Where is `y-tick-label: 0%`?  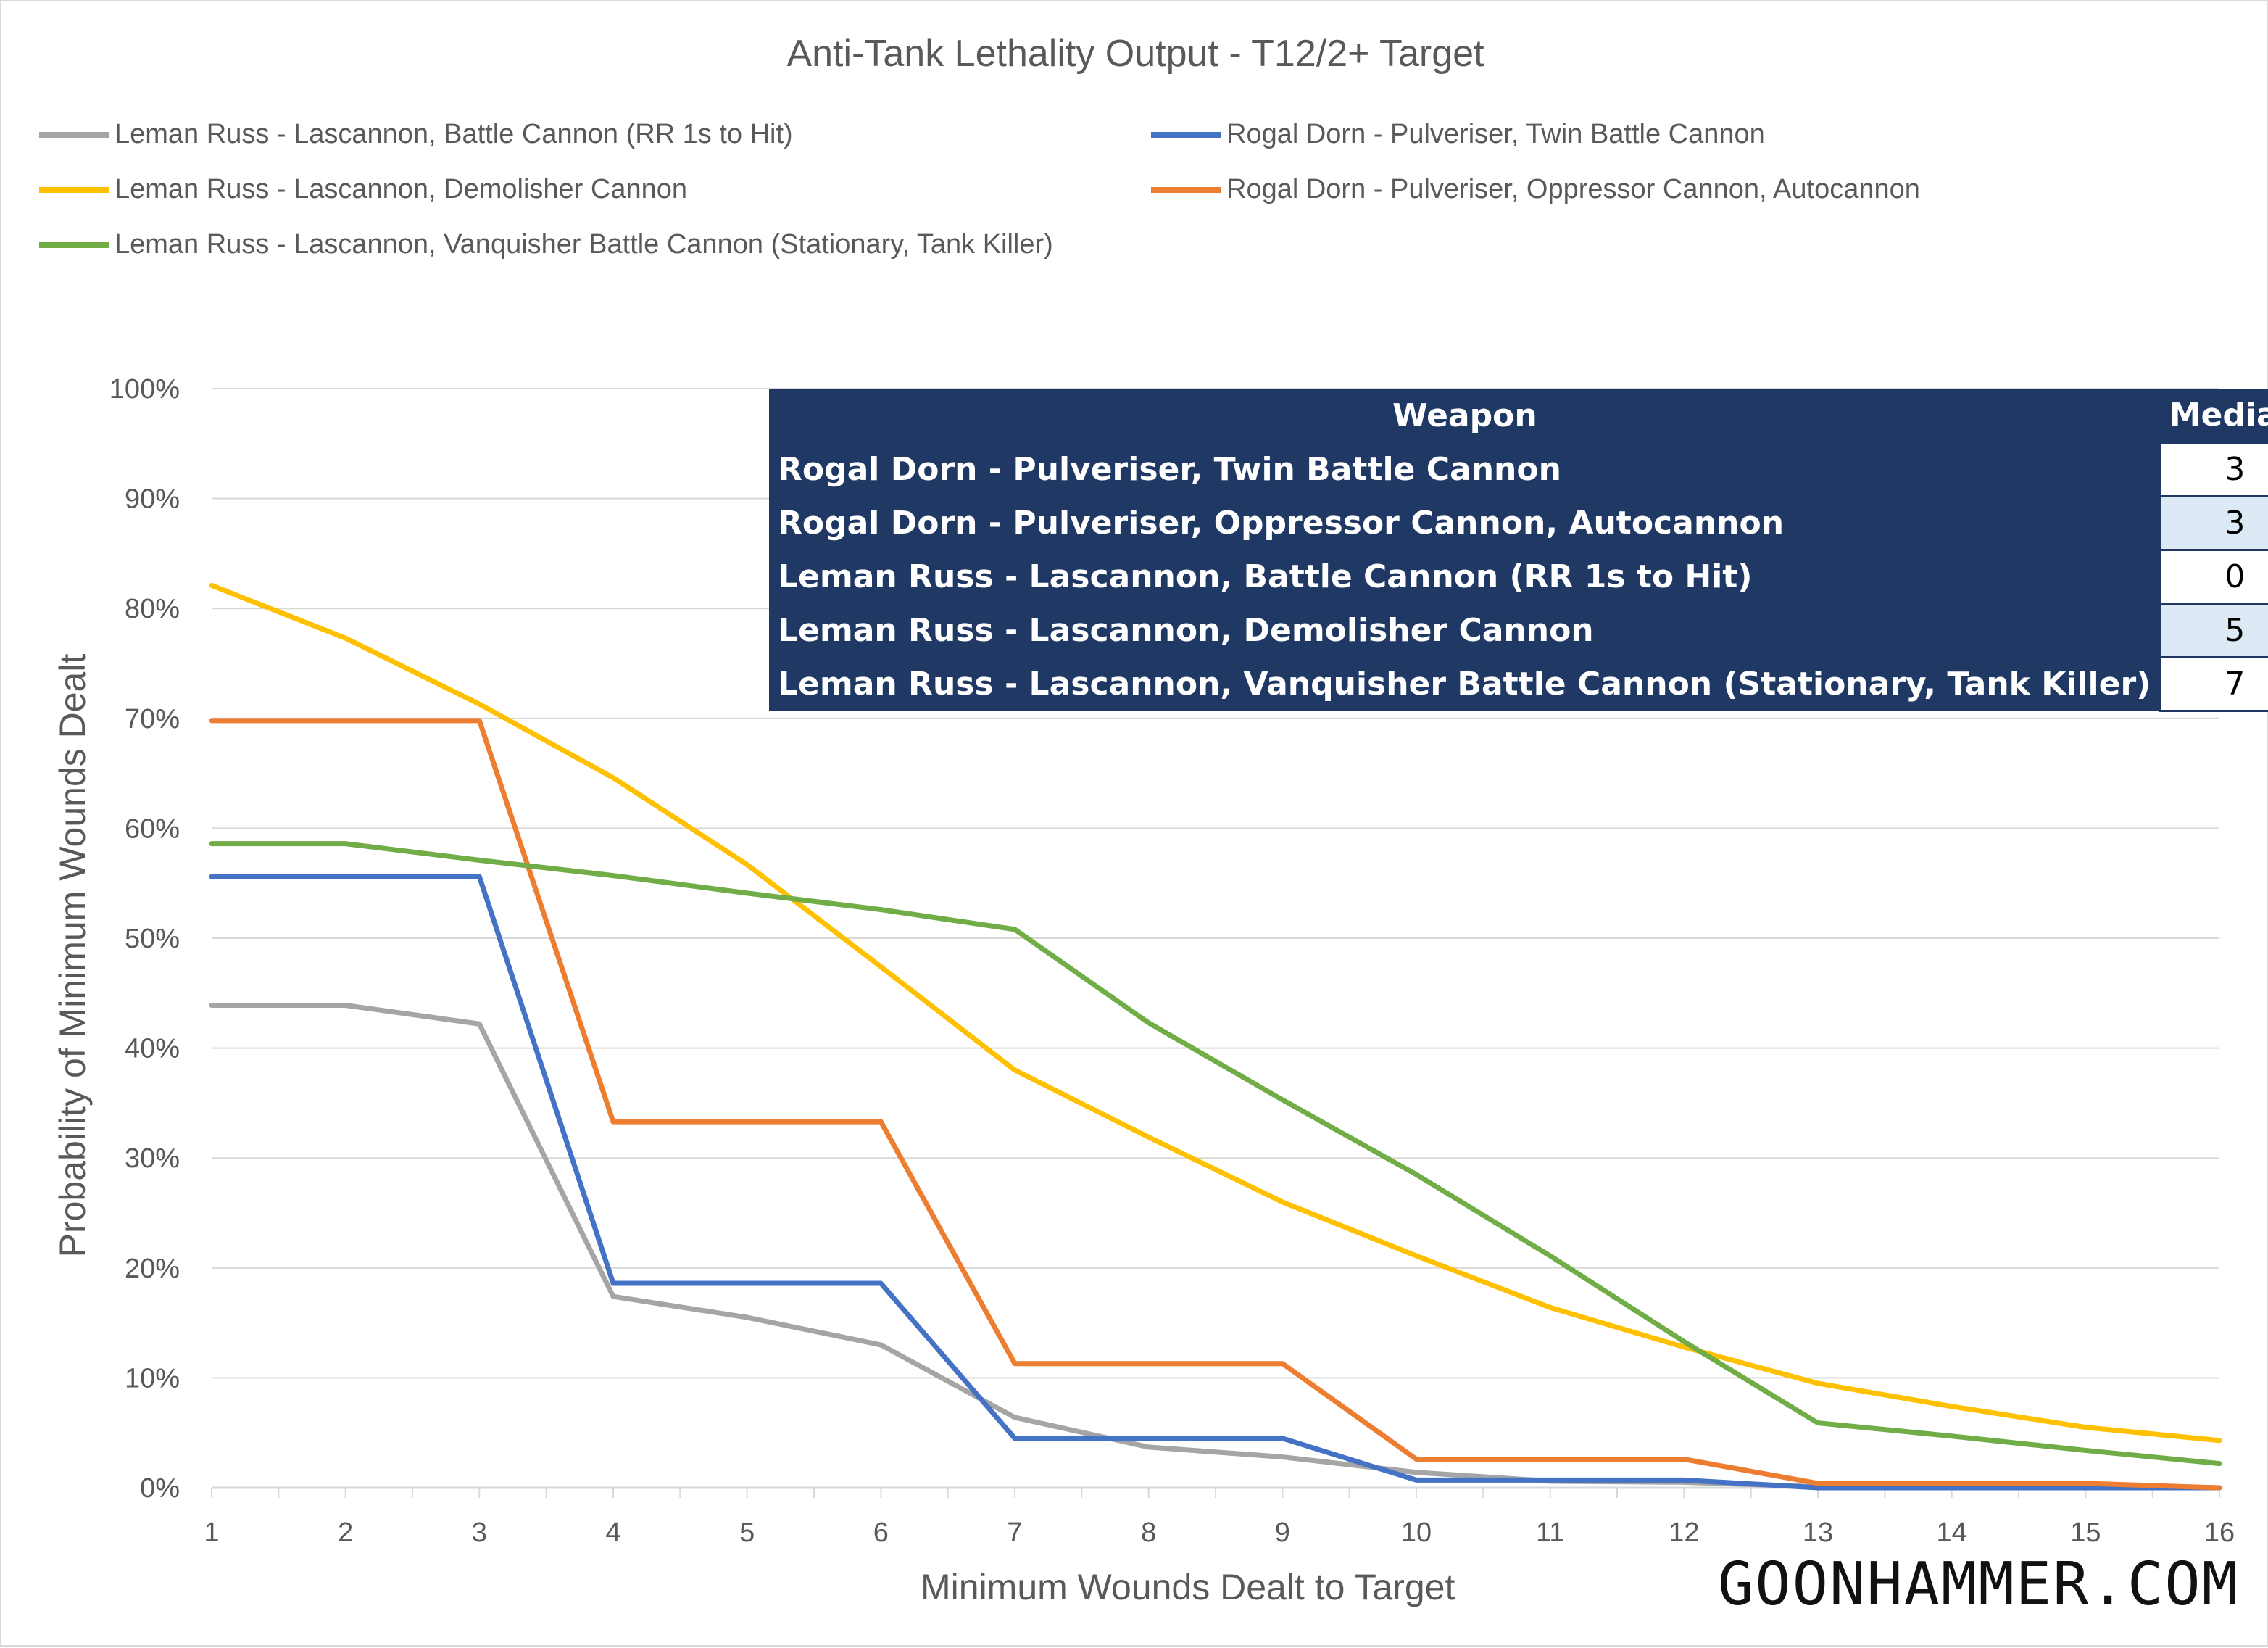 y-tick-label: 0% is located at coordinates (160, 1488).